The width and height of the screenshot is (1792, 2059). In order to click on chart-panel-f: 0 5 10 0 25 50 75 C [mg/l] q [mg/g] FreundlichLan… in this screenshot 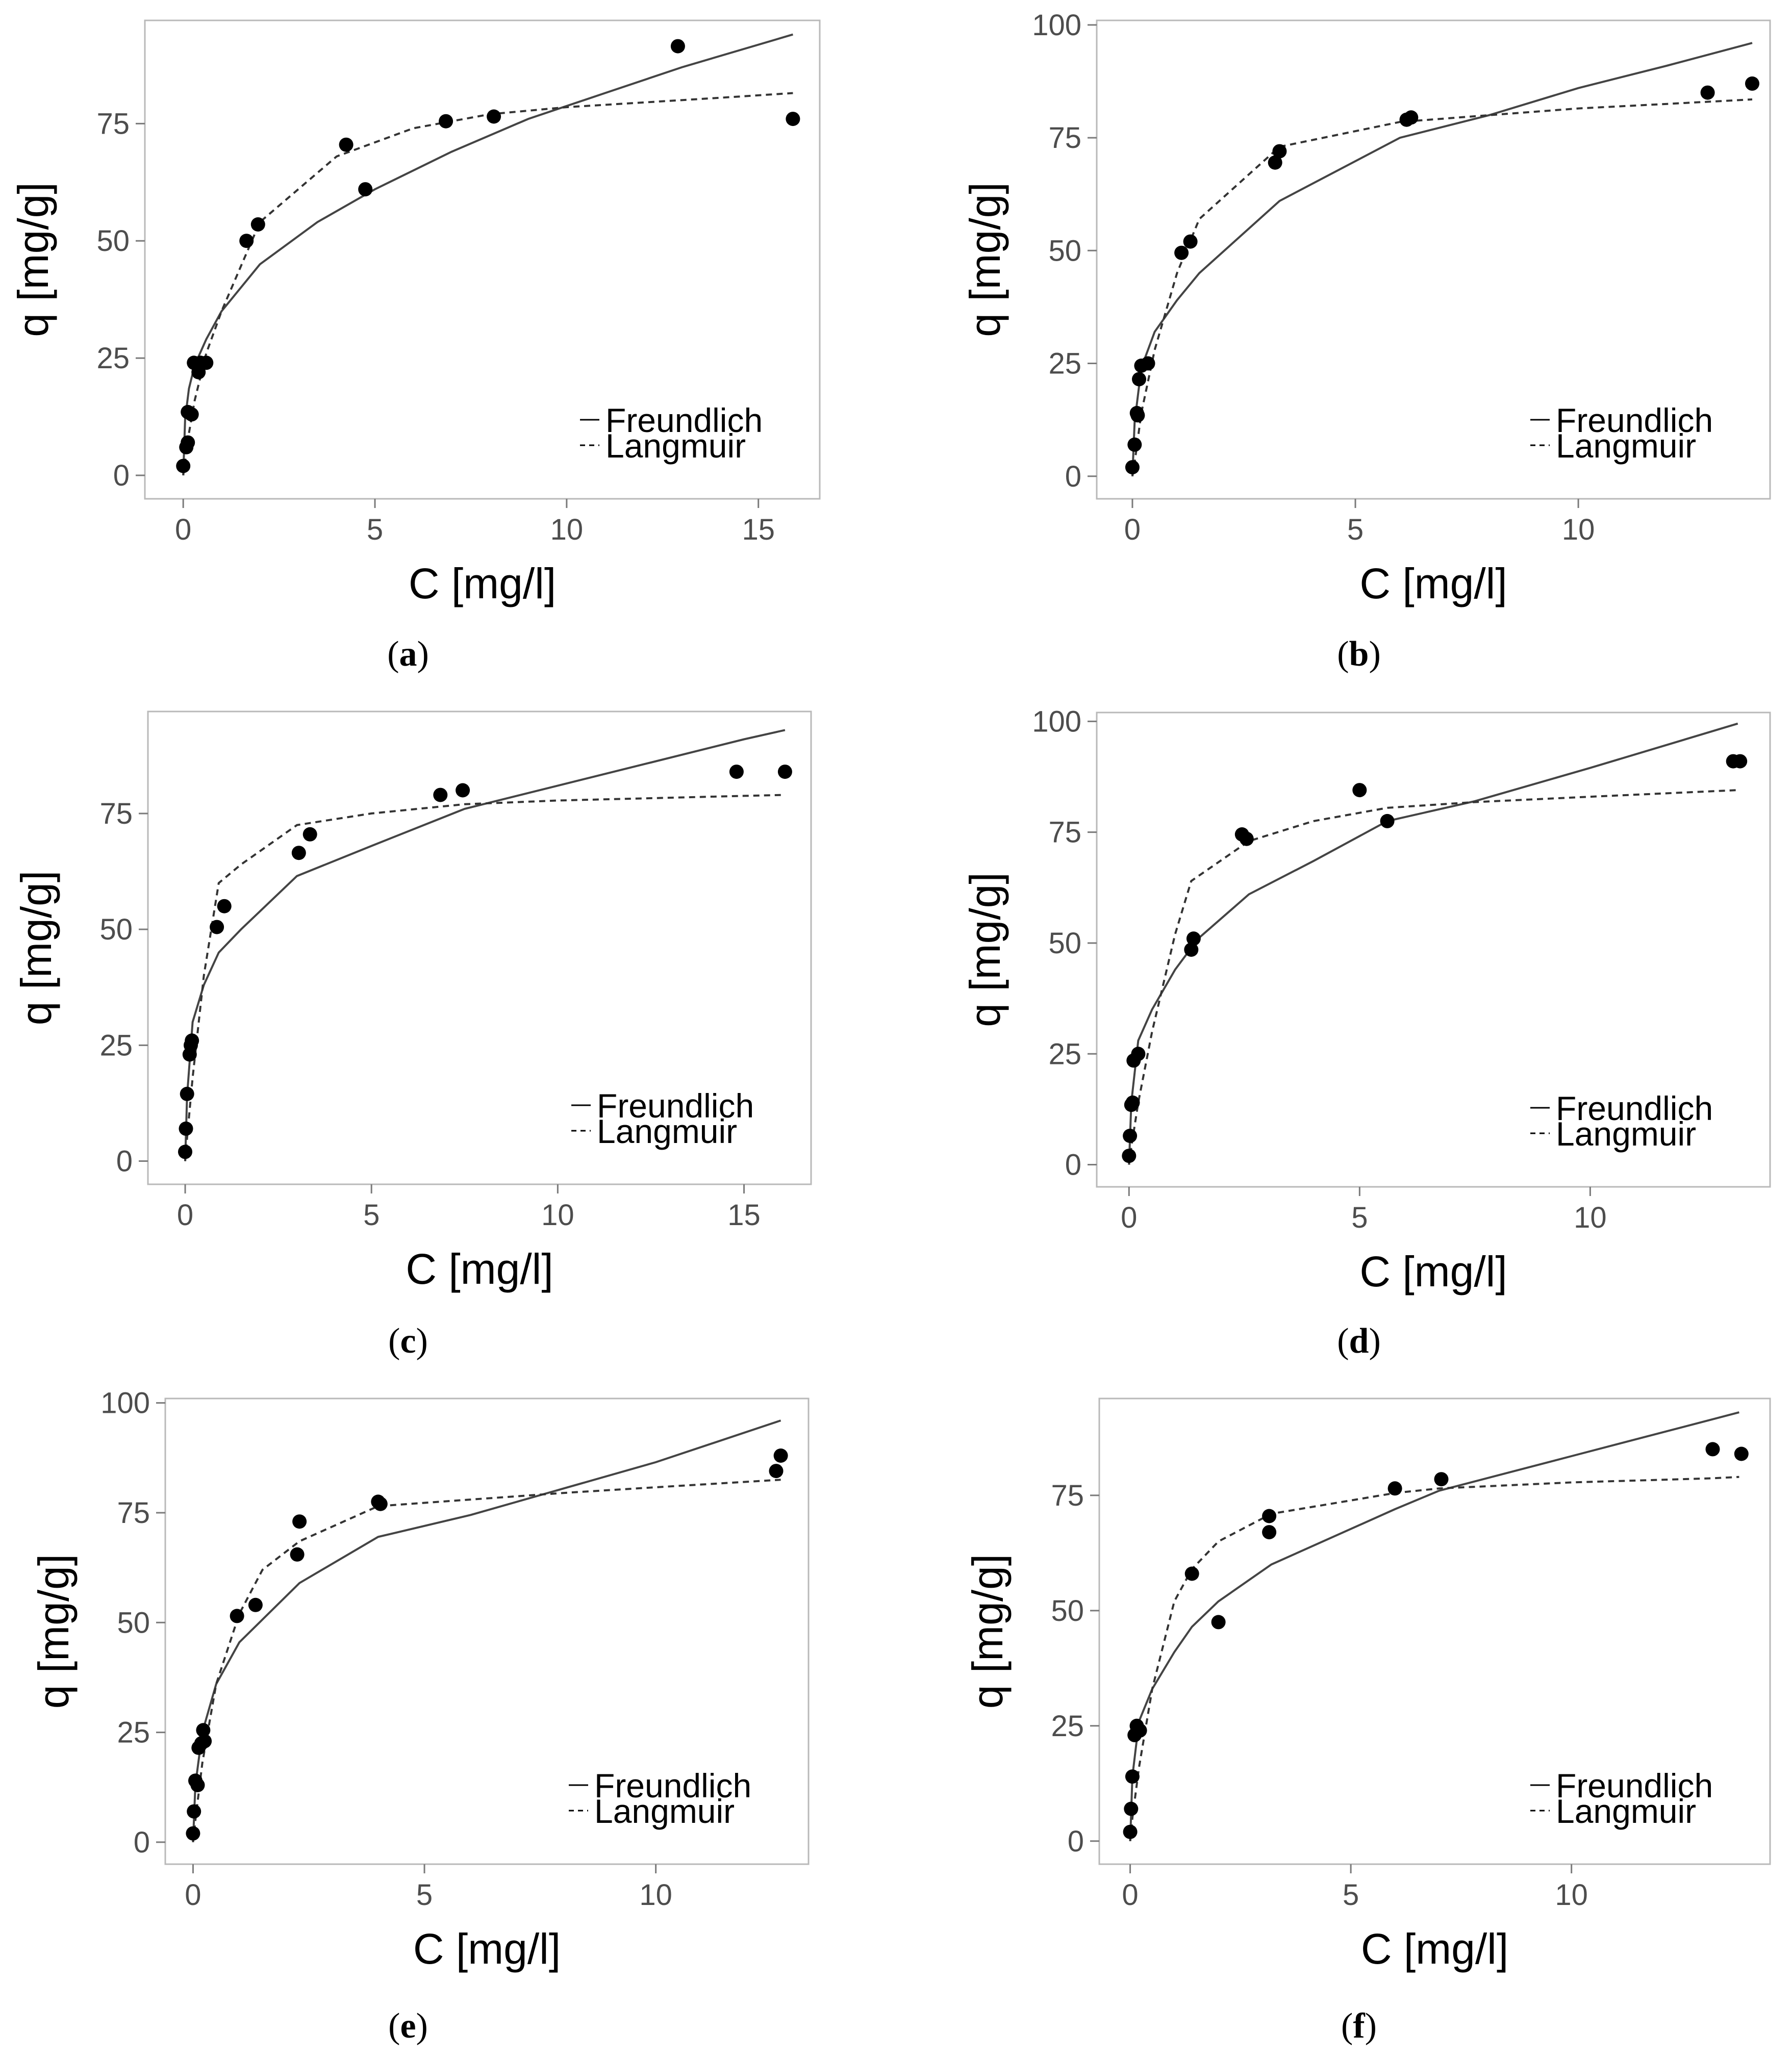, I will do `click(1367, 1721)`.